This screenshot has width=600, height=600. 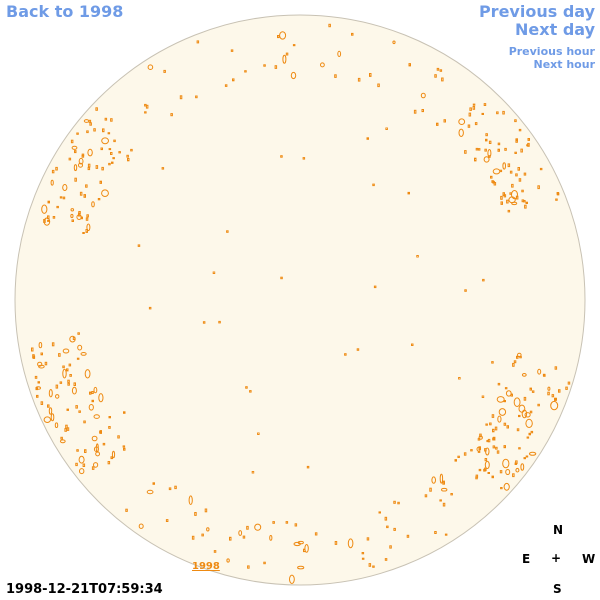 I want to click on compass-west: W, so click(x=589, y=559).